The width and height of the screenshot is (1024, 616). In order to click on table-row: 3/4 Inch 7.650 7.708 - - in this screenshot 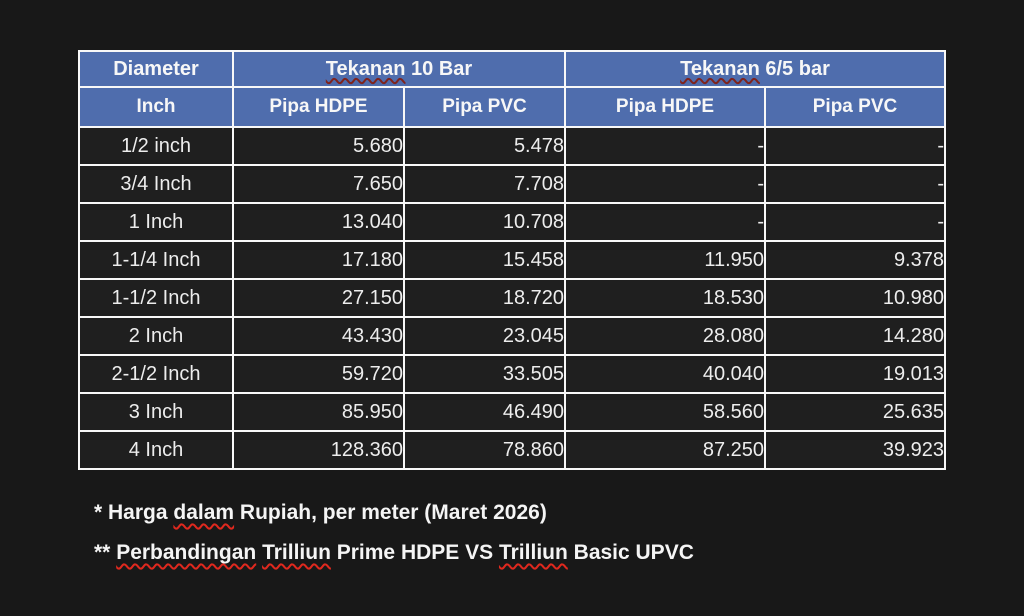, I will do `click(512, 184)`.